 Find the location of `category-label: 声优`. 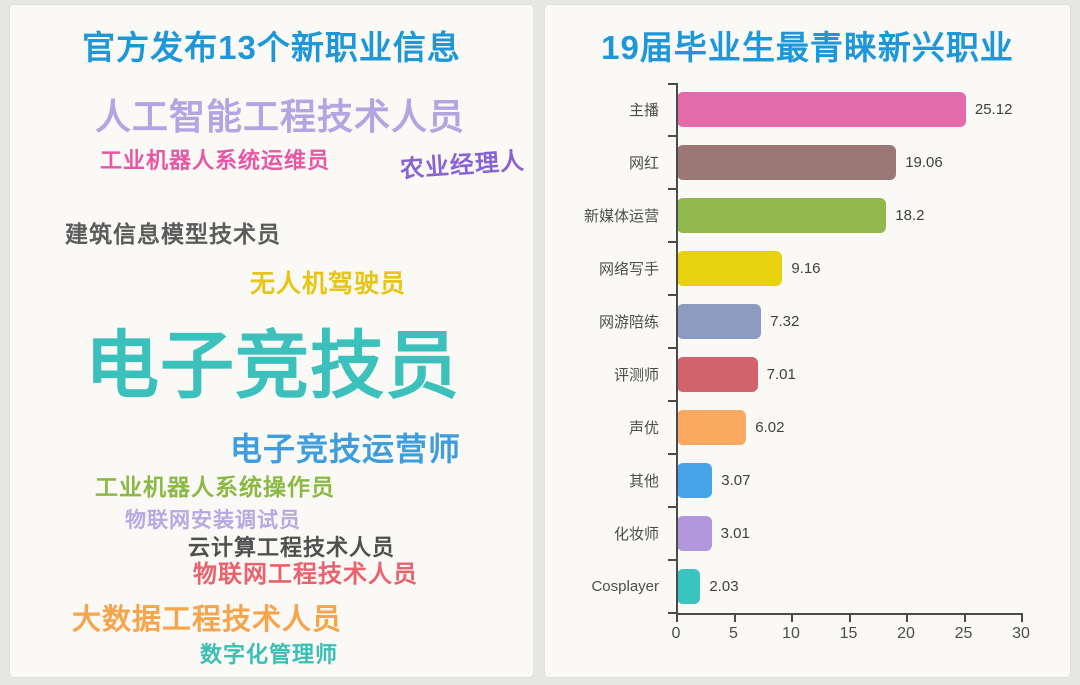

category-label: 声优 is located at coordinates (643, 428).